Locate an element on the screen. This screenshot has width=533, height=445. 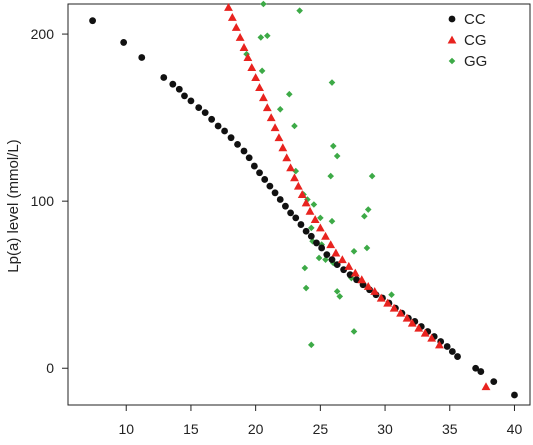
x-tick-label: 10 is located at coordinates (126, 429).